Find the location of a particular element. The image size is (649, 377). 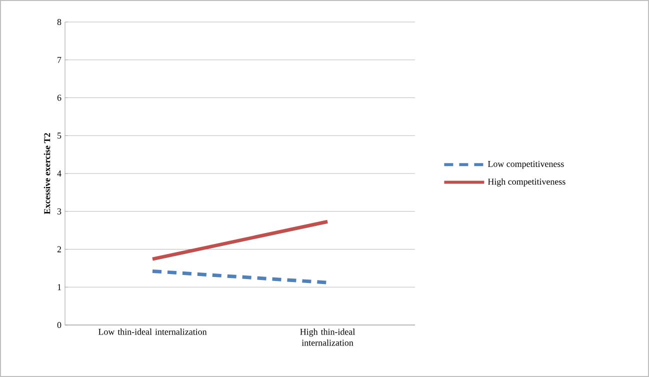

x-tick-label: Low thin-ideal internalization is located at coordinates (152, 331).